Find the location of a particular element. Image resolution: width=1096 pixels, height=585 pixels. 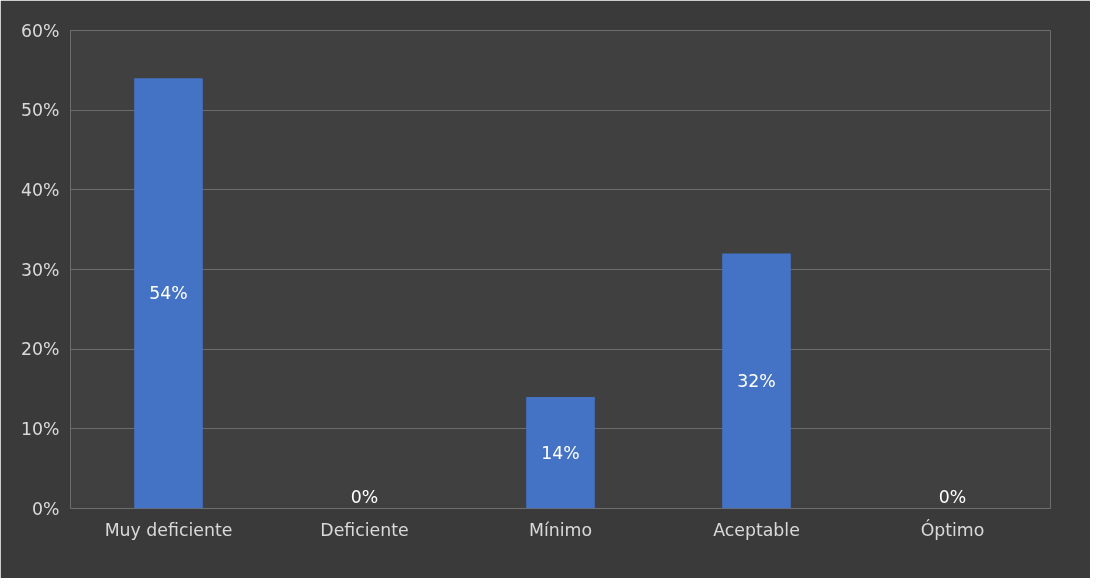

x-tick-label: Óptimo is located at coordinates (952, 529).